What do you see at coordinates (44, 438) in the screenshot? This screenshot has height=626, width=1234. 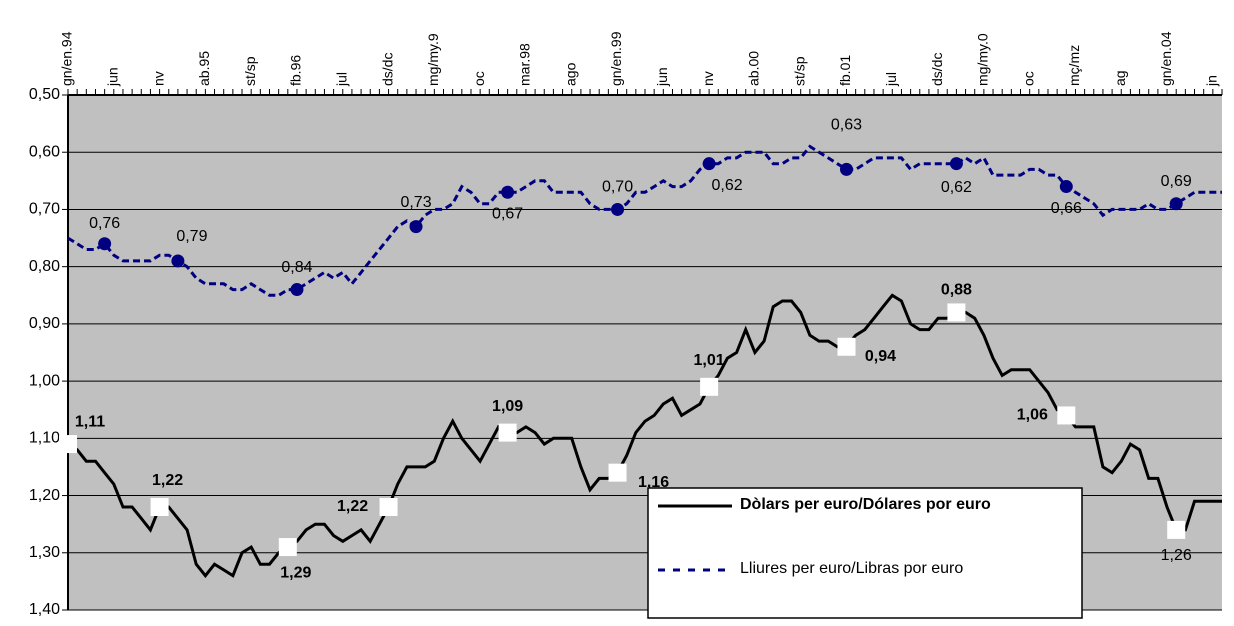 I see `y-tick-label: 1,10` at bounding box center [44, 438].